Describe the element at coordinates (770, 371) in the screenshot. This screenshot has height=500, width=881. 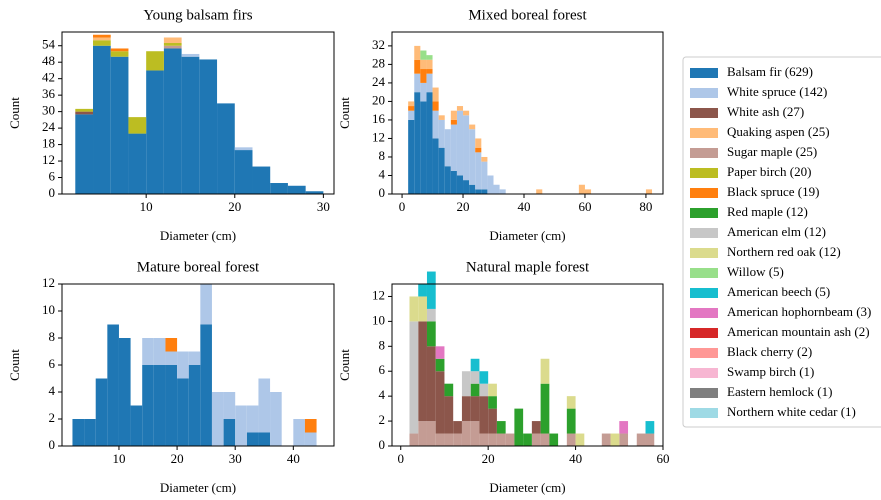
I see `legend-label: Swamp birch (1)` at that location.